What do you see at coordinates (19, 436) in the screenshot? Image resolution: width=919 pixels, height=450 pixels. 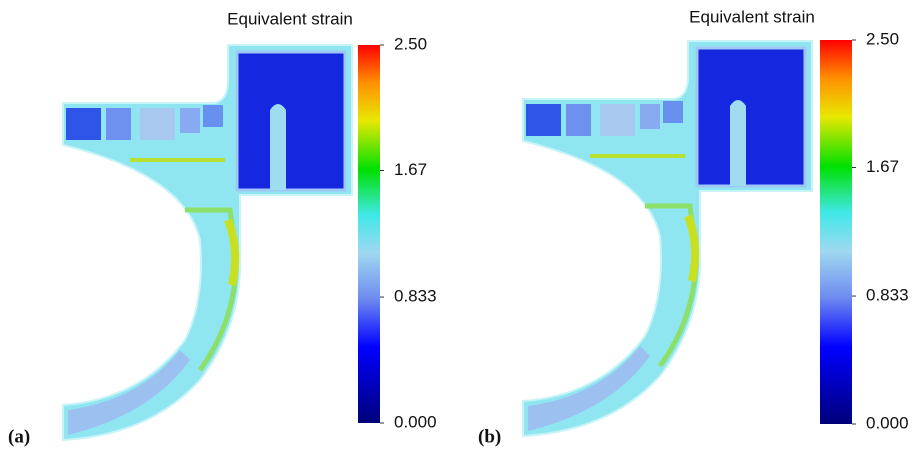 I see `panel-label: (a)` at bounding box center [19, 436].